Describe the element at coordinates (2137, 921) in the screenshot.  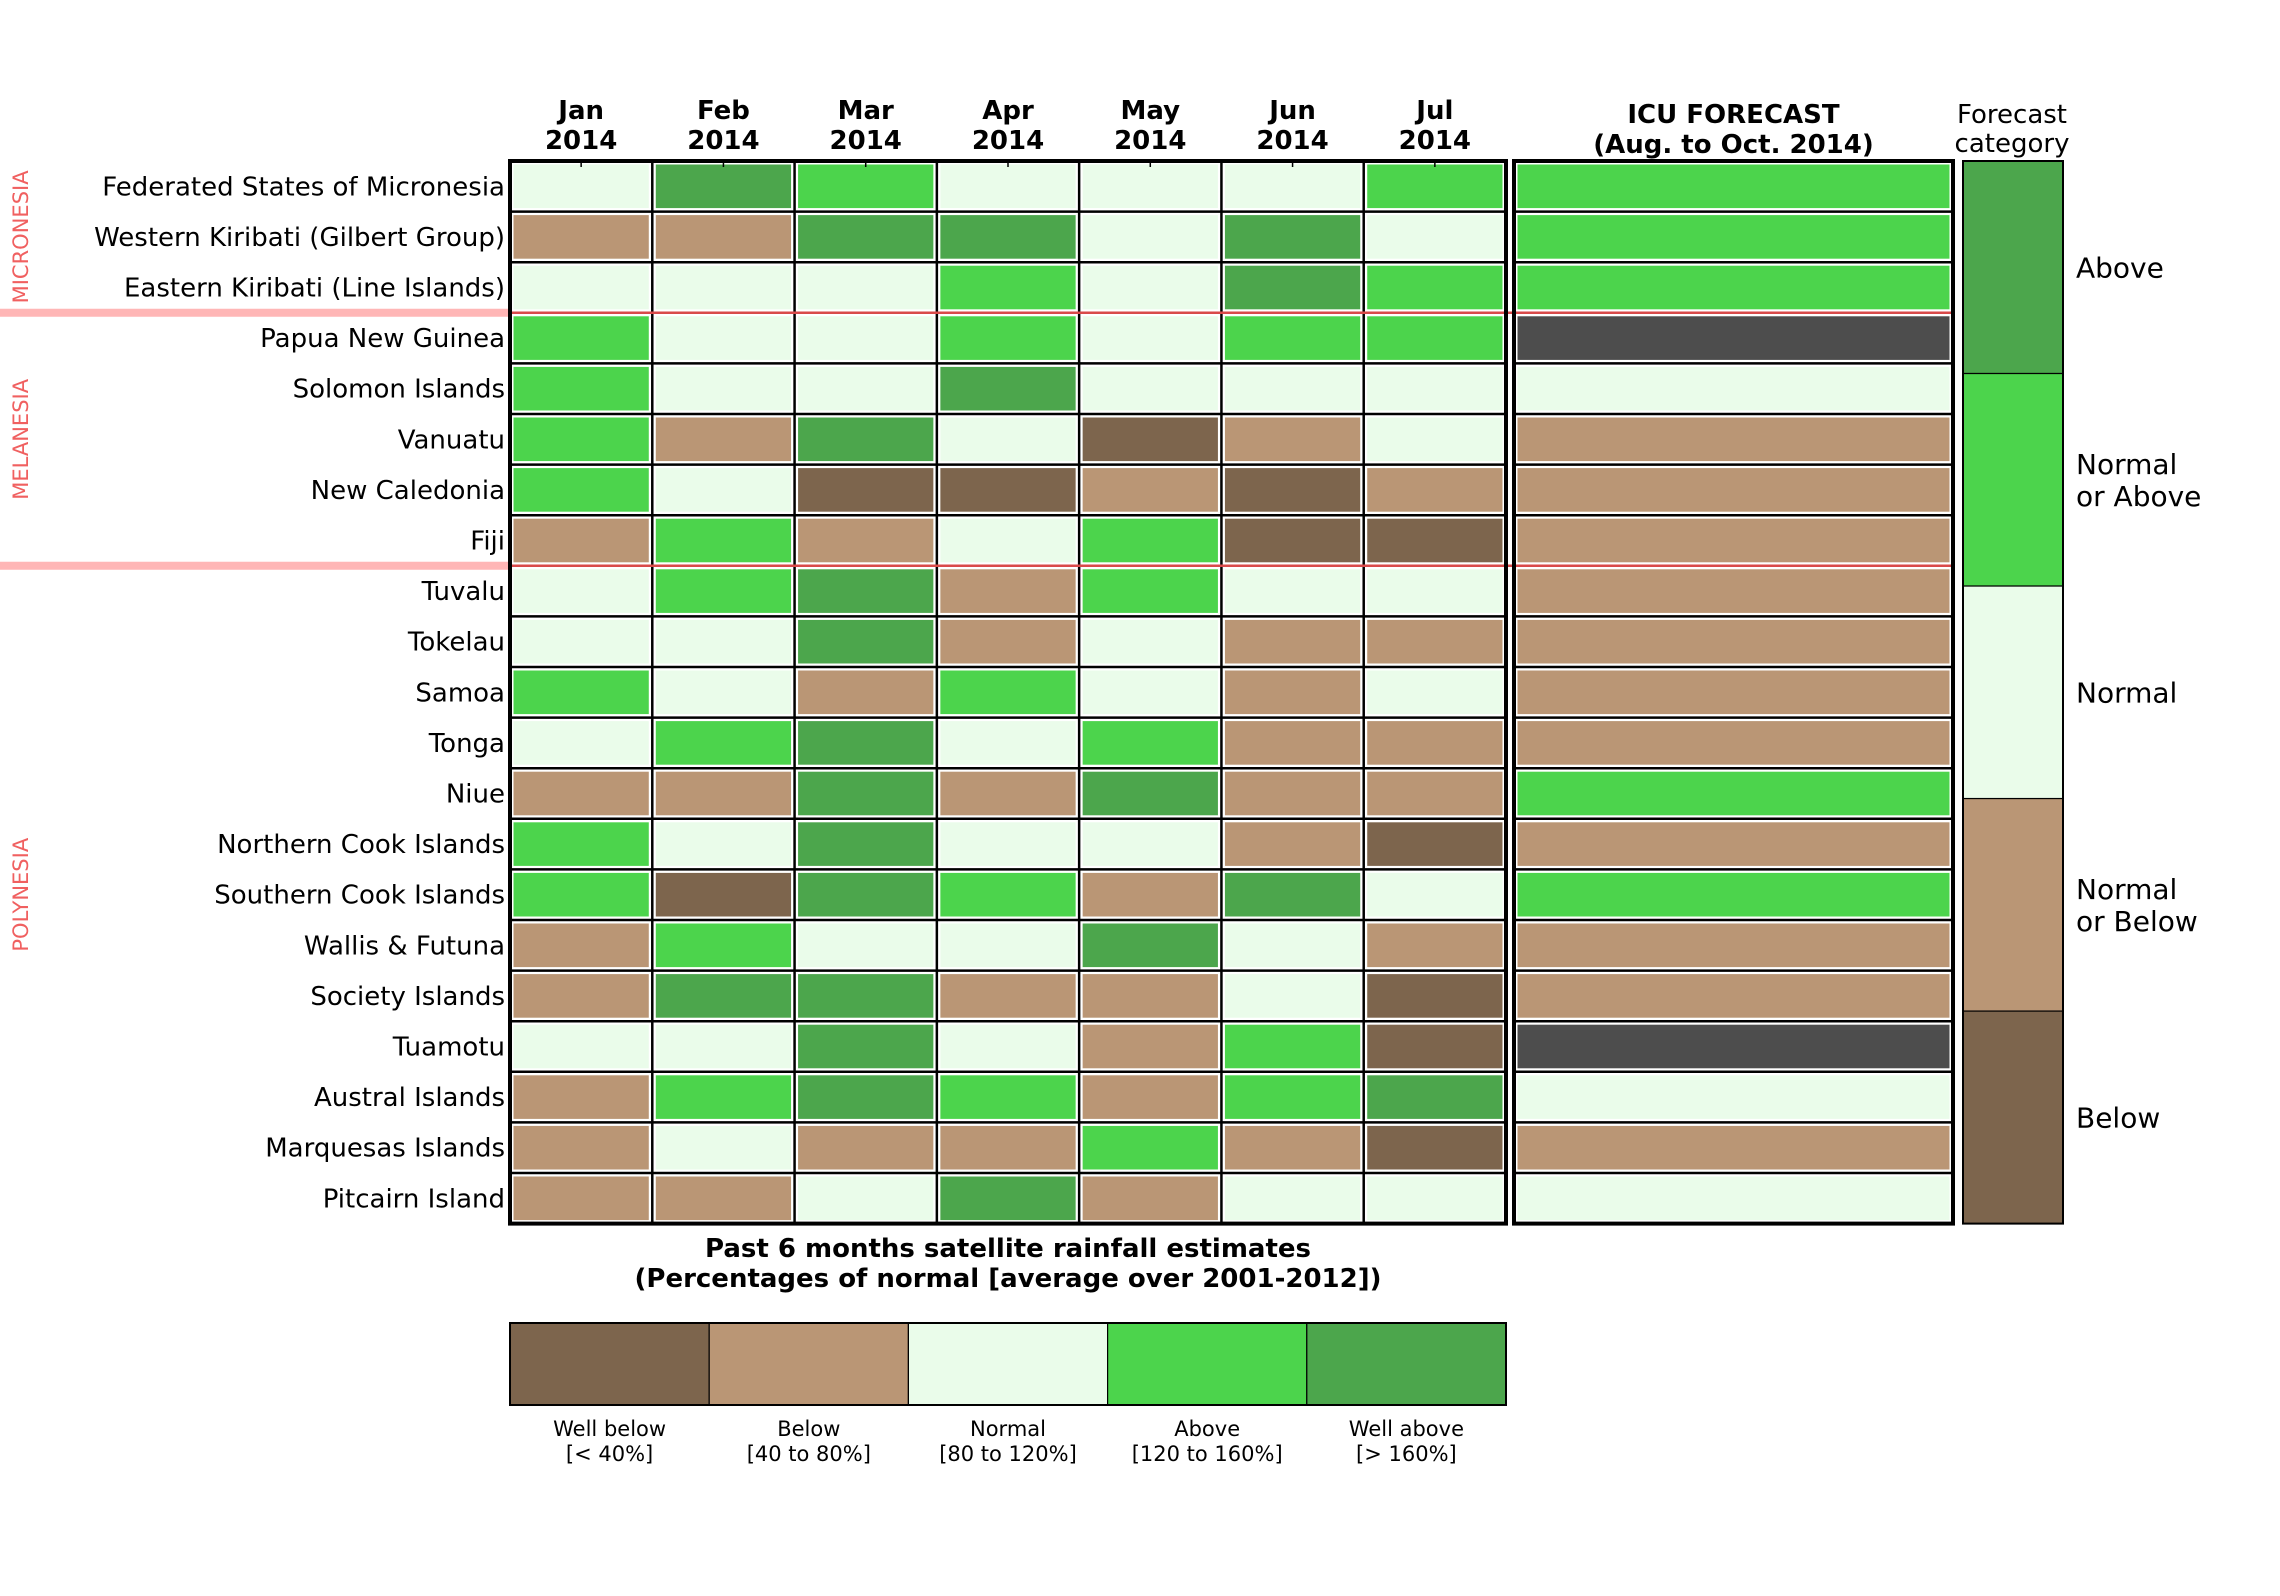
I see `forecast-category-label: or Below` at that location.